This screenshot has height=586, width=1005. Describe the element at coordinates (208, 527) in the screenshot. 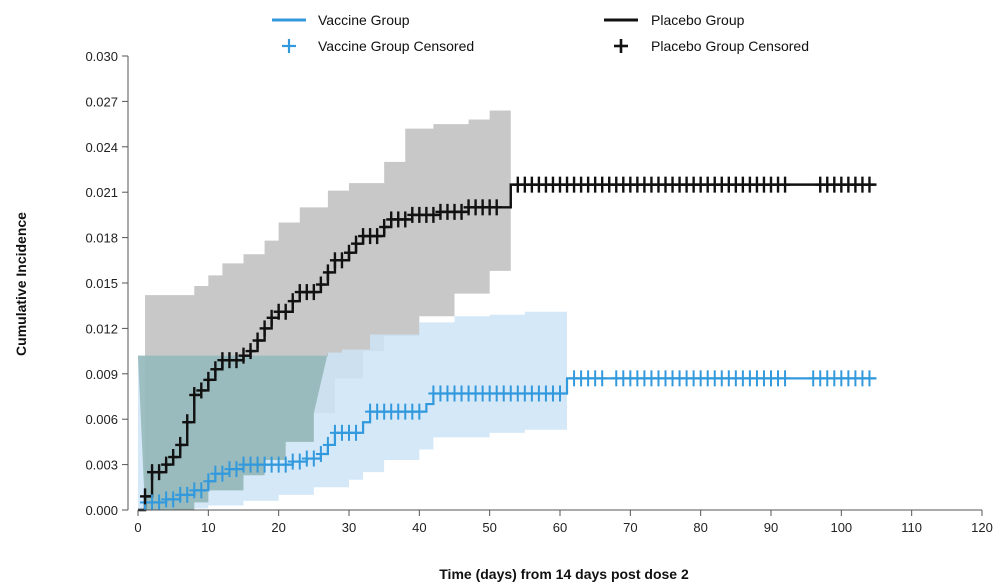

I see `x-tick-label: 10` at that location.